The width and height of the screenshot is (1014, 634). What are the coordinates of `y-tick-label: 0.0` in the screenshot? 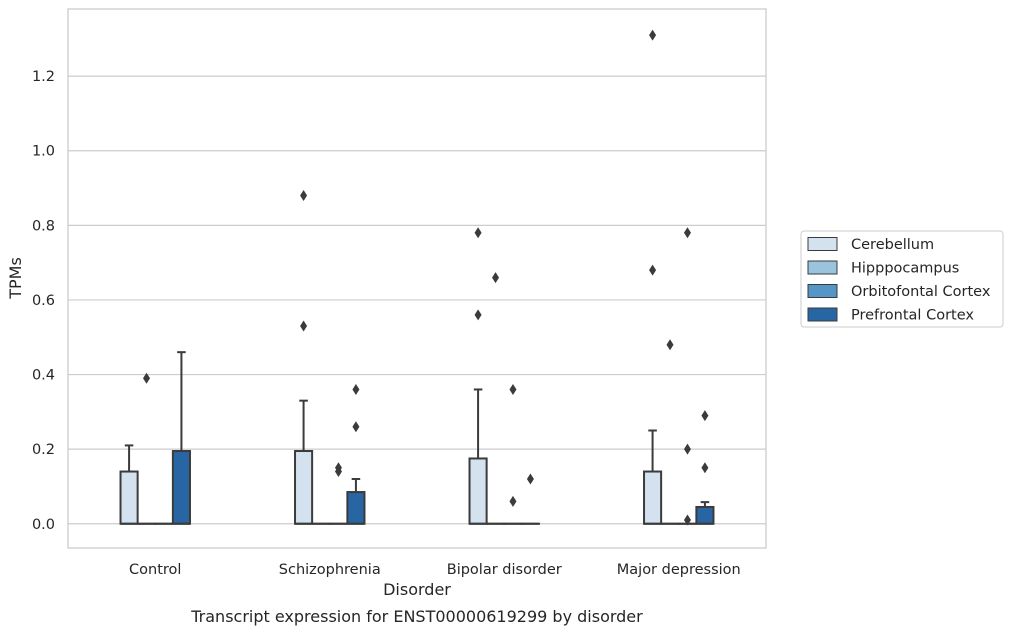 It's located at (43, 525).